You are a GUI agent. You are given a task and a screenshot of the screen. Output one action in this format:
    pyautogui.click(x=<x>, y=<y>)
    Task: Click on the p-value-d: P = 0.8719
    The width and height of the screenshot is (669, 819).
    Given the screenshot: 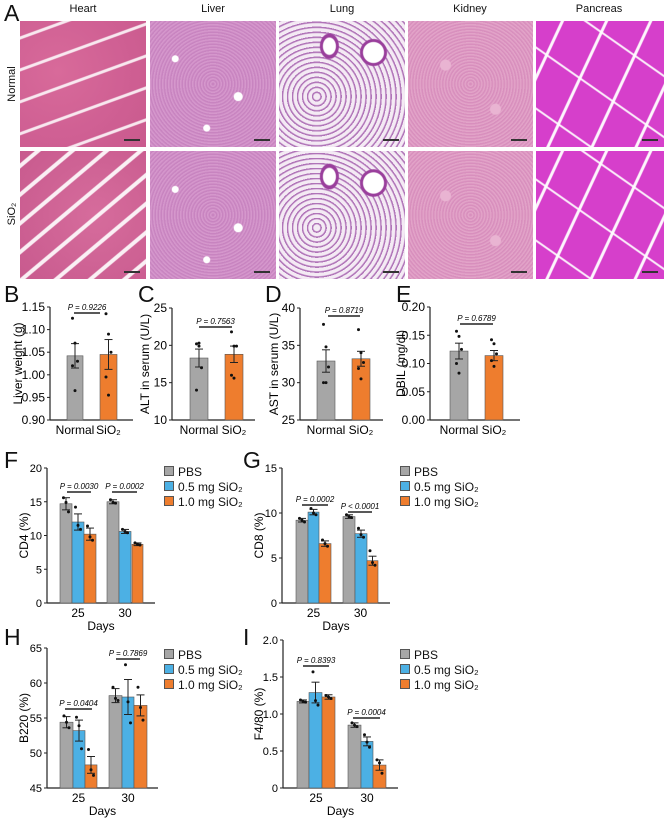 What is the action you would take?
    pyautogui.click(x=344, y=310)
    